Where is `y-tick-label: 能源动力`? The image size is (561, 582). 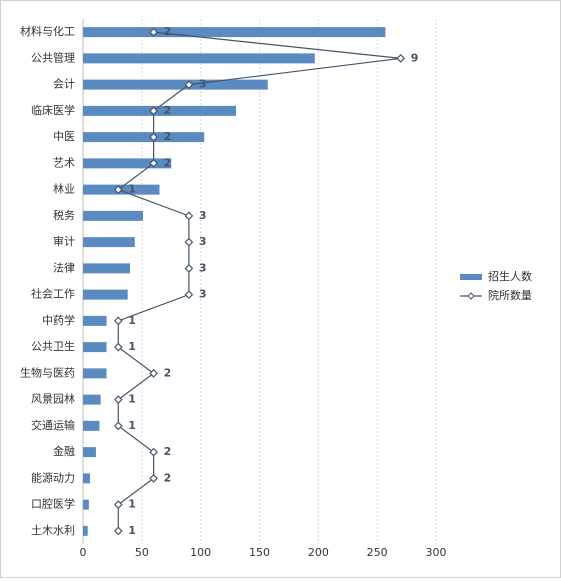
y-tick-label: 能源动力 is located at coordinates (53, 477).